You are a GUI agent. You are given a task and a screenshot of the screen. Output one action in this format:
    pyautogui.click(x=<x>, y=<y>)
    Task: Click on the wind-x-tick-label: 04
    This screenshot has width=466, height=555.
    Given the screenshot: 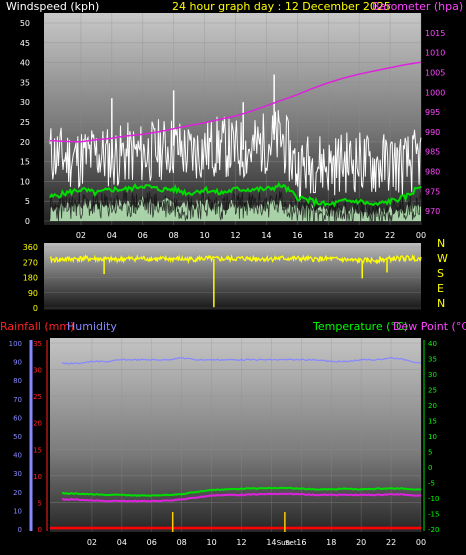 What is the action you would take?
    pyautogui.click(x=112, y=235)
    